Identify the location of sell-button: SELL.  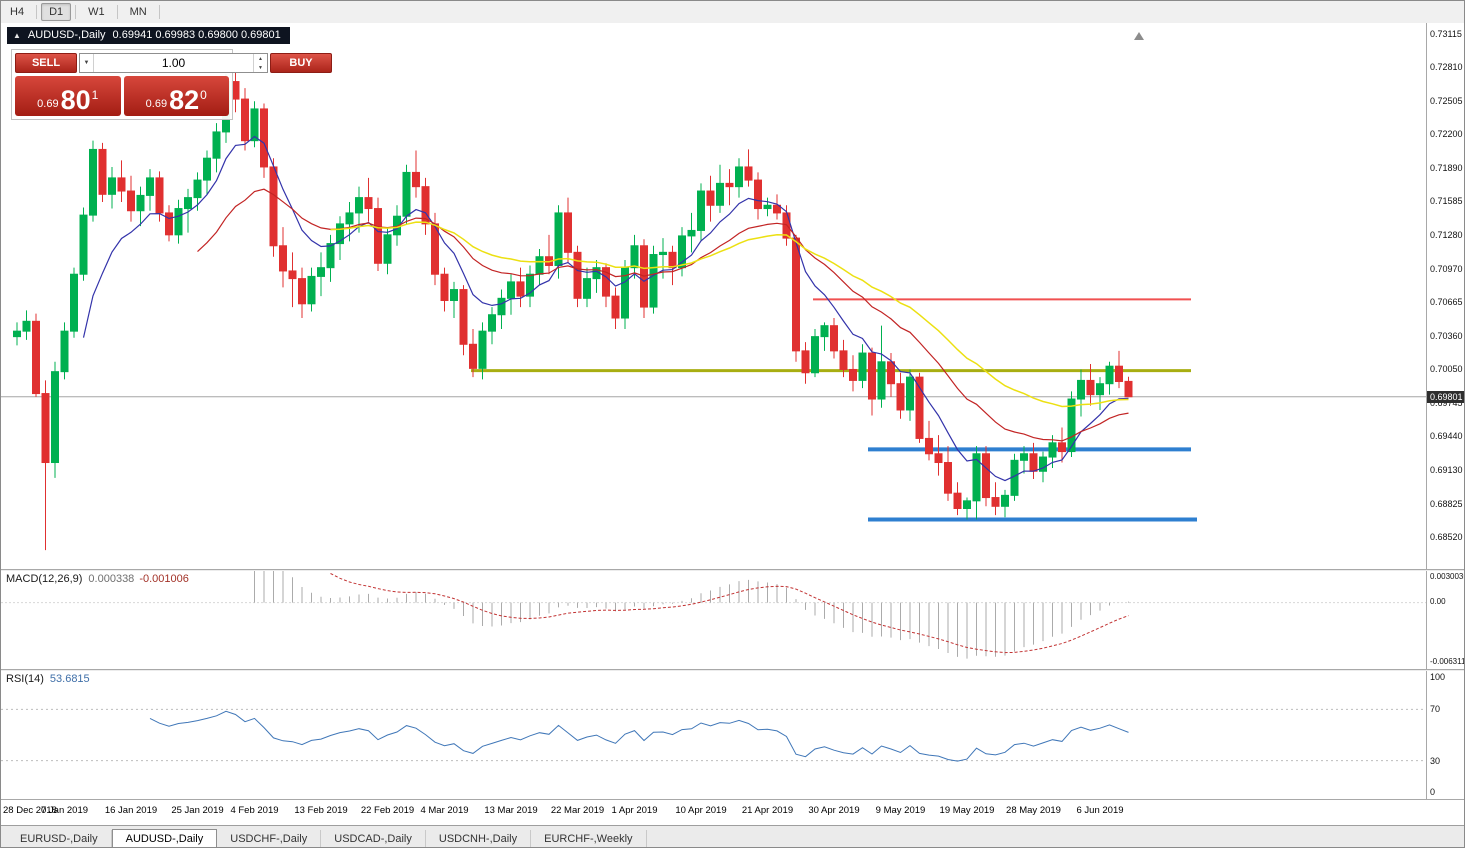
(46, 63).